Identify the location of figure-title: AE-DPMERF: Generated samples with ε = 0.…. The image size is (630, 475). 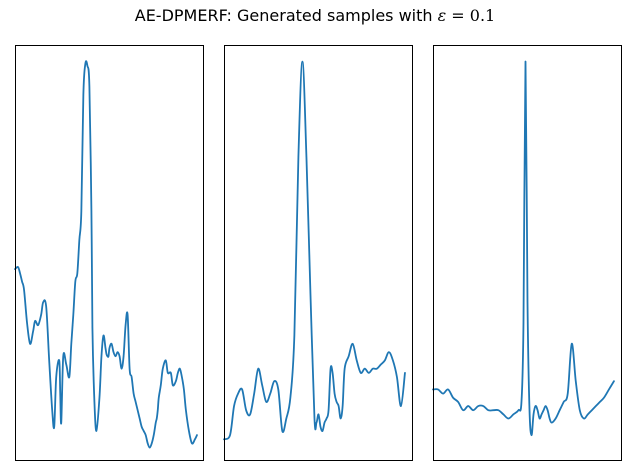
(315, 15).